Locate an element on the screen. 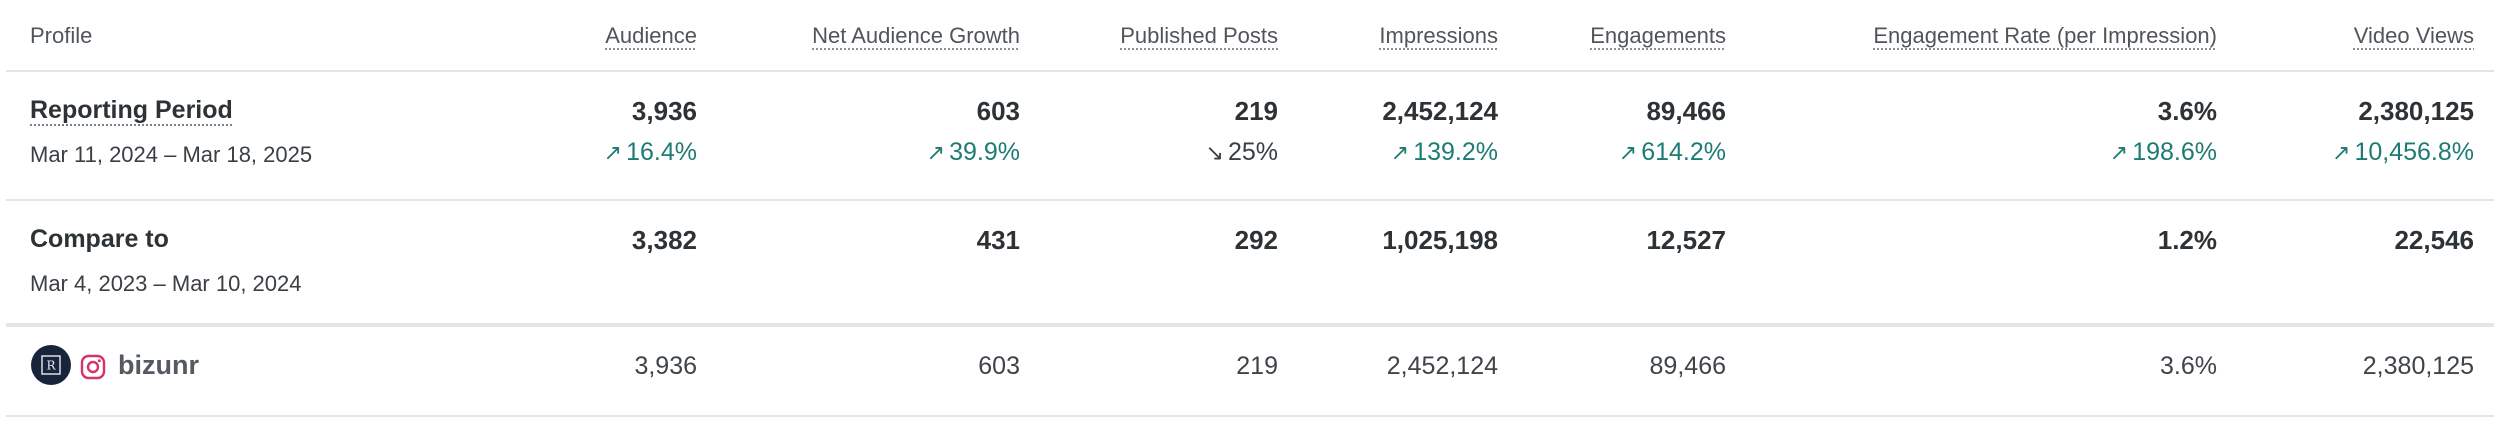 This screenshot has width=2500, height=431. profile-audience-value: 3,936 is located at coordinates (665, 366).